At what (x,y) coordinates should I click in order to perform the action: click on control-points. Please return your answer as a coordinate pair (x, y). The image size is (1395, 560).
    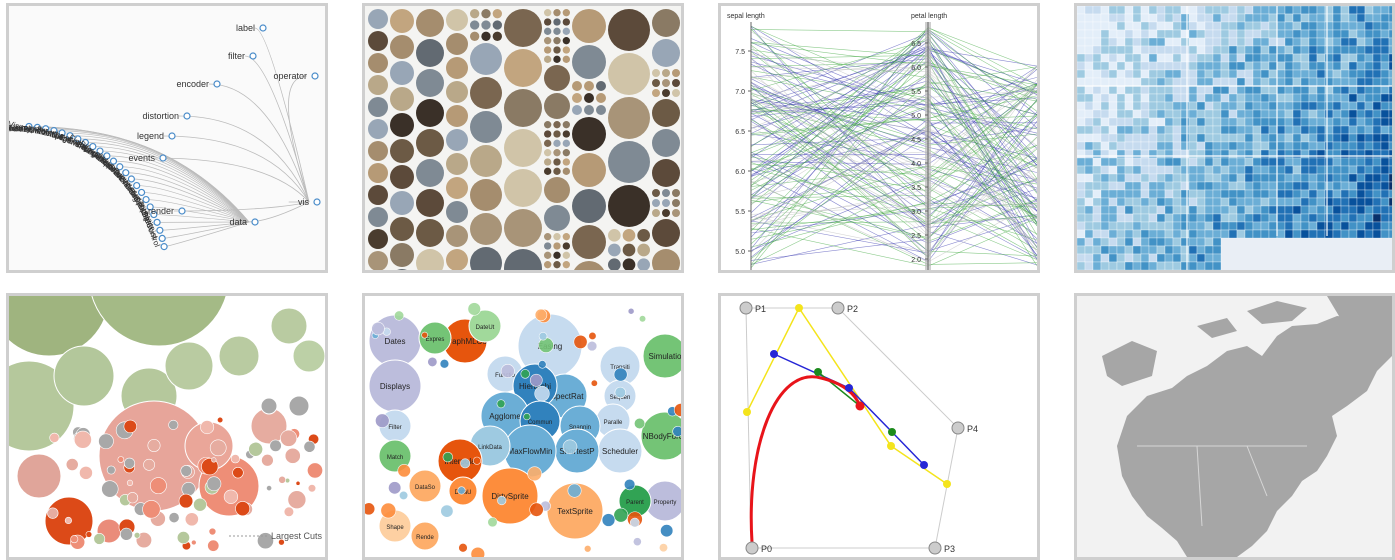
    Looking at the image, I should click on (852, 428).